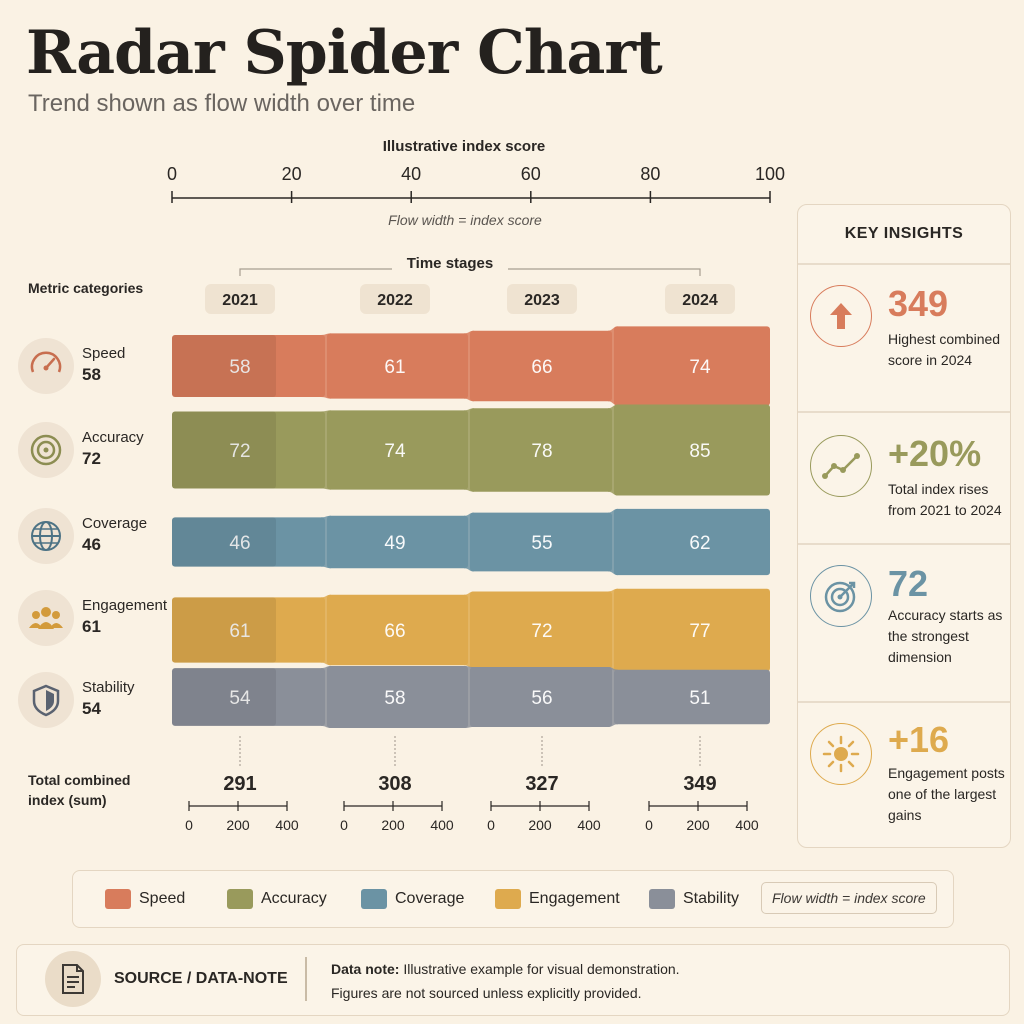 This screenshot has height=1024, width=1024. I want to click on flow-segment-stability, so click(541, 697).